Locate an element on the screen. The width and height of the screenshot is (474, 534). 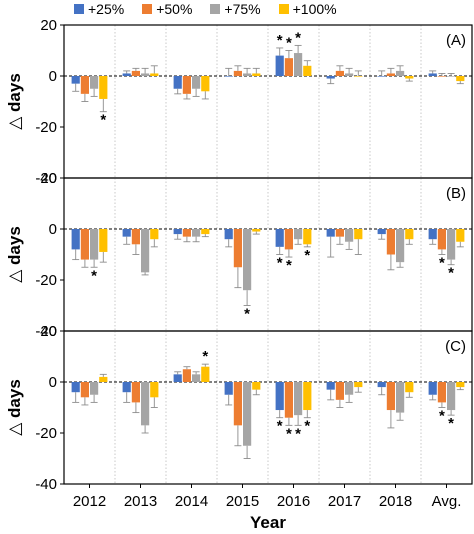
panel-label: (C) is located at coordinates (455, 346).